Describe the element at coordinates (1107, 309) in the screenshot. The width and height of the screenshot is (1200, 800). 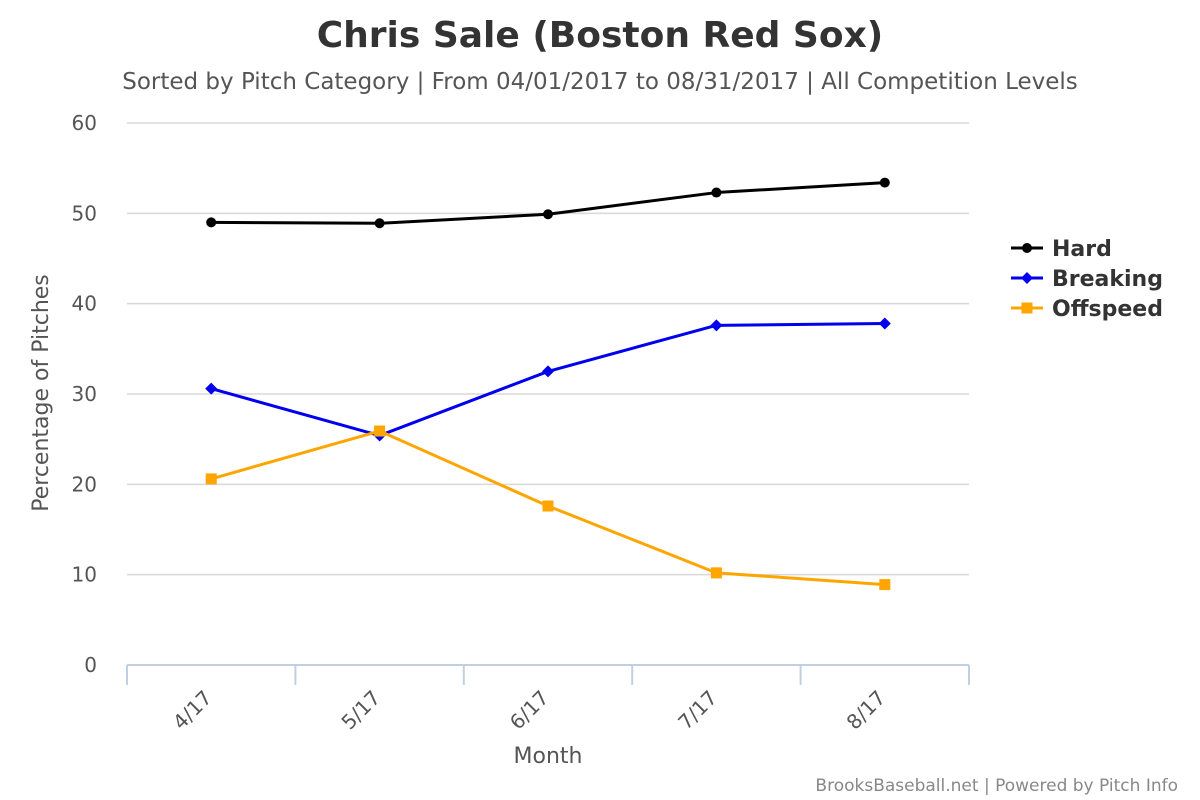
I see `legend-label: Offspeed` at that location.